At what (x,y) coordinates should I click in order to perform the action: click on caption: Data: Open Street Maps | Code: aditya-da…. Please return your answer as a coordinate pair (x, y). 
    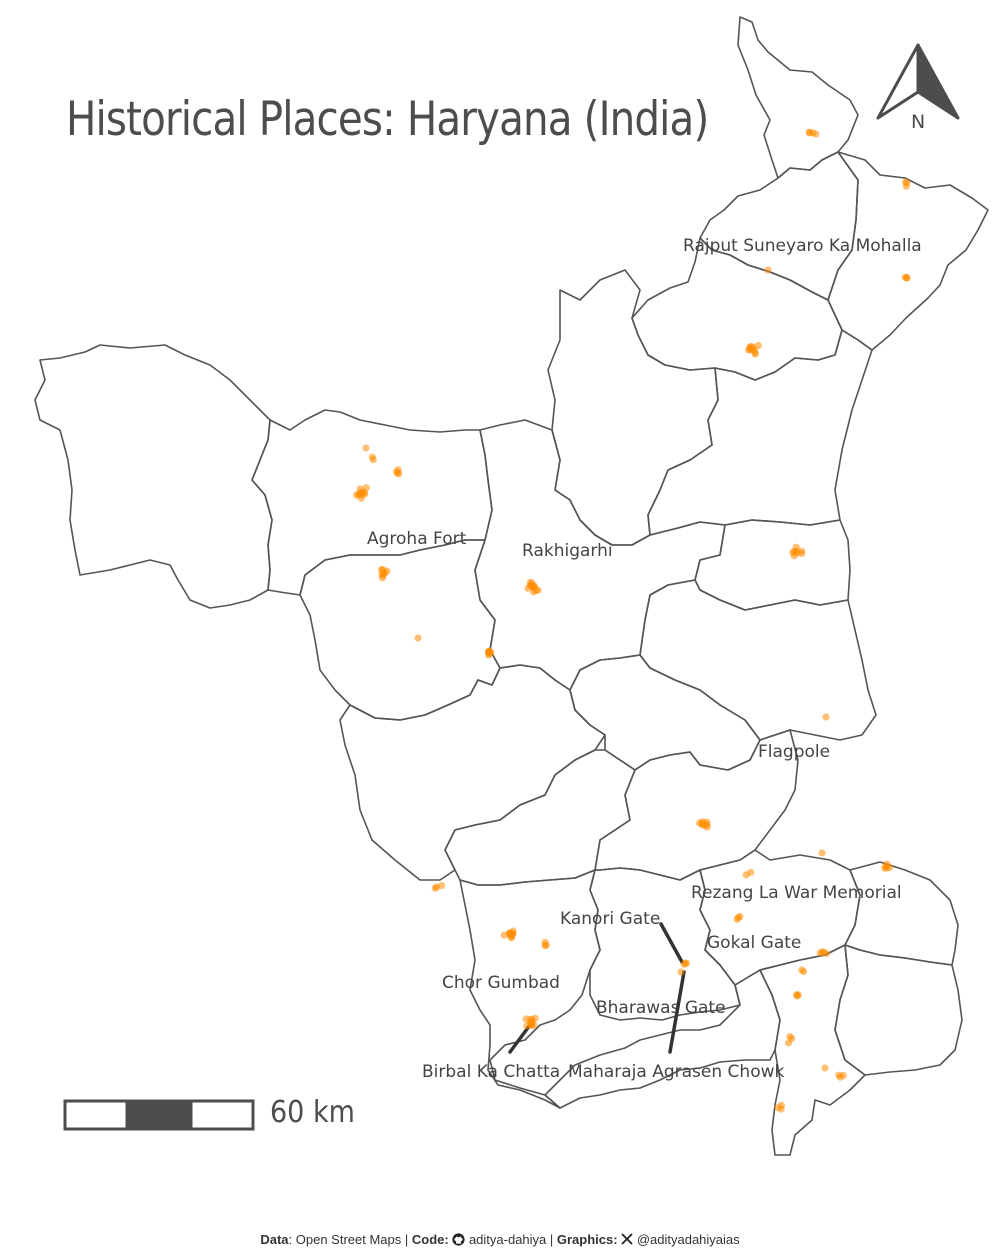
    Looking at the image, I should click on (500, 1239).